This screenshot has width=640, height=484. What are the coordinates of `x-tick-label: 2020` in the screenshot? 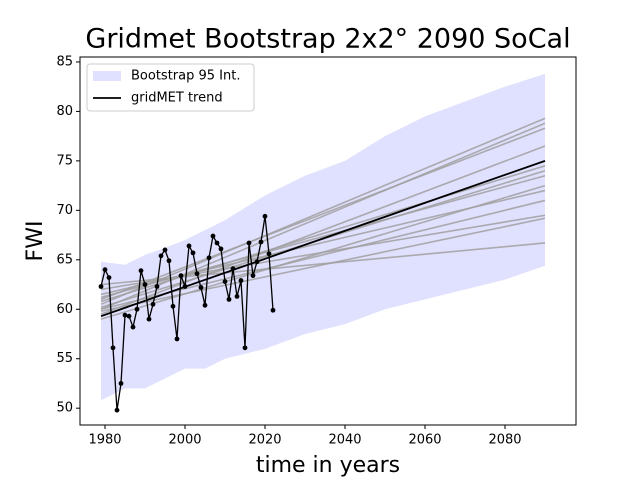 It's located at (264, 440).